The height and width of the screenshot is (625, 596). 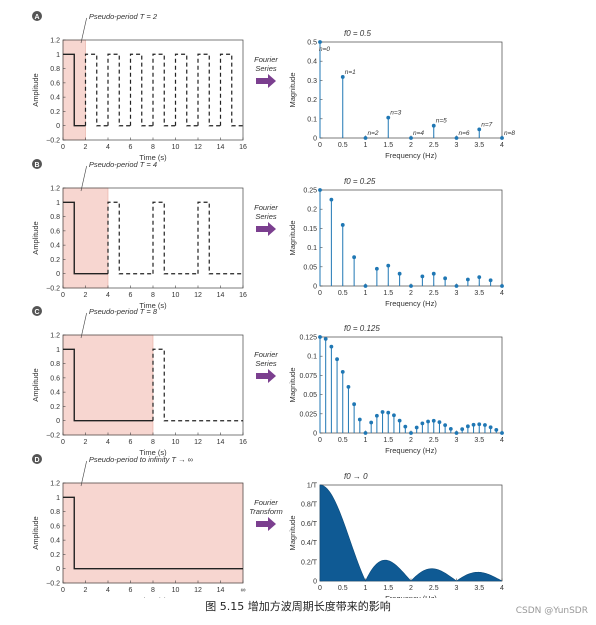 What do you see at coordinates (176, 442) in the screenshot?
I see `panel-c-time-xtick-label: 10` at bounding box center [176, 442].